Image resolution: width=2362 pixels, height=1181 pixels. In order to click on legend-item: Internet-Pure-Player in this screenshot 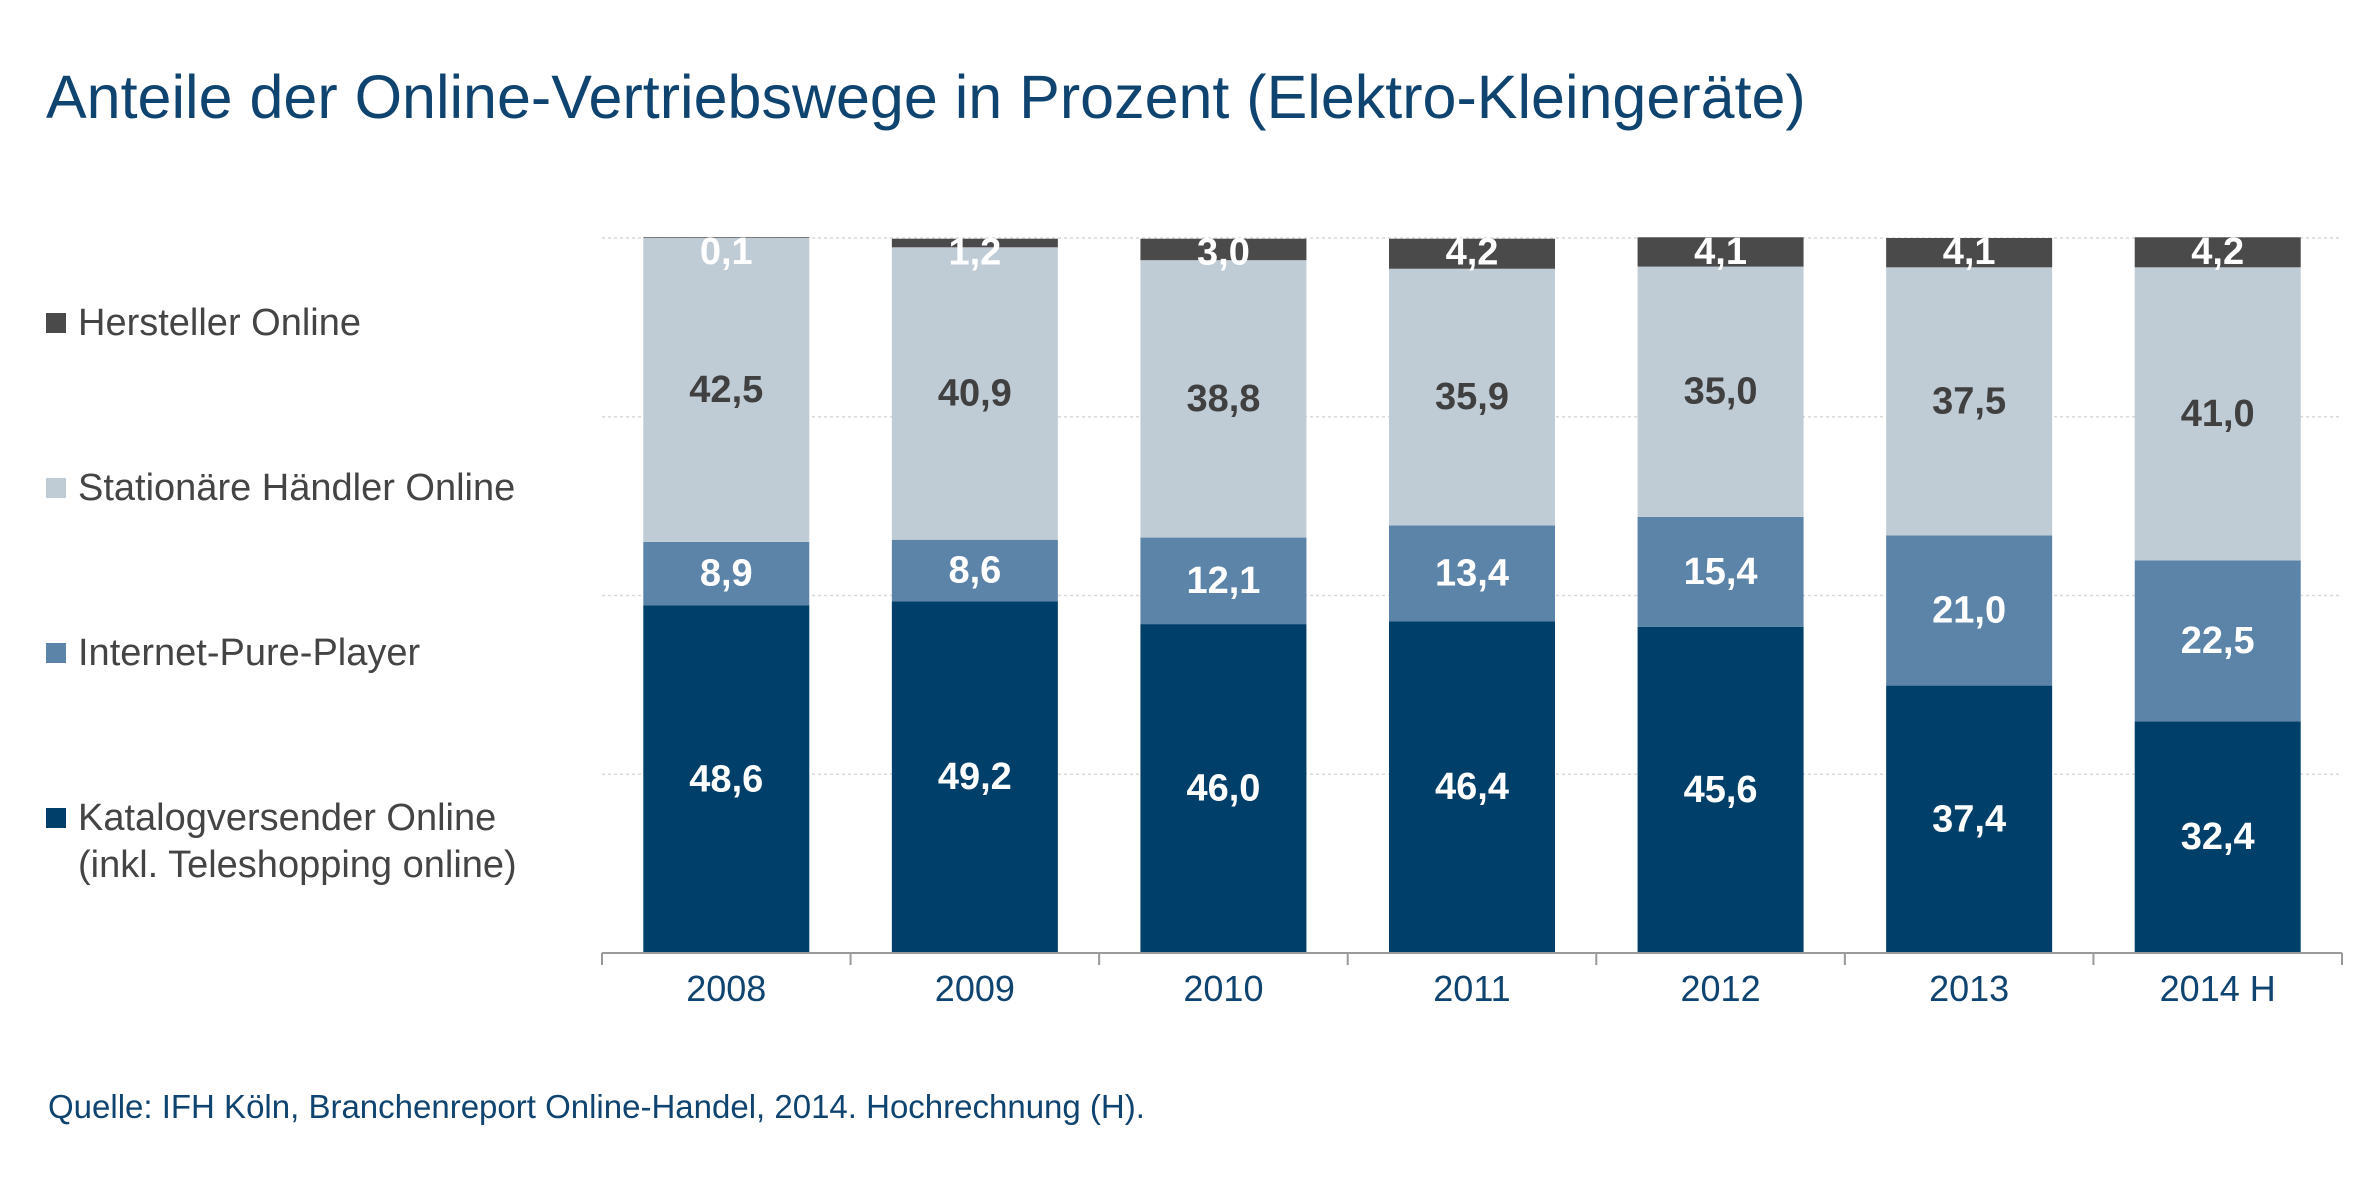, I will do `click(233, 653)`.